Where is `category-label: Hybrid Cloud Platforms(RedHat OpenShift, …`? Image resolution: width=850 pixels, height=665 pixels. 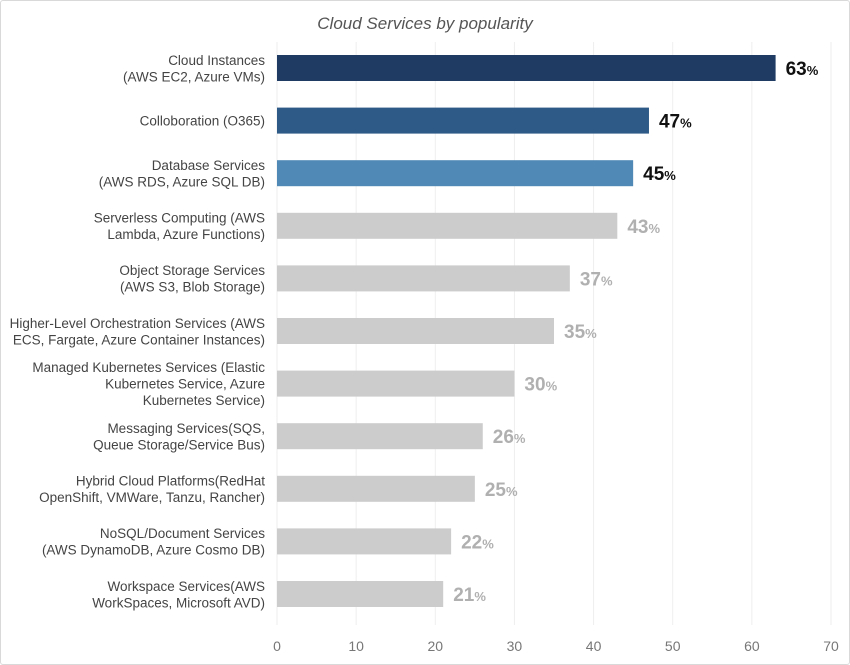 category-label: Hybrid Cloud Platforms(RedHat OpenShift, … is located at coordinates (152, 490).